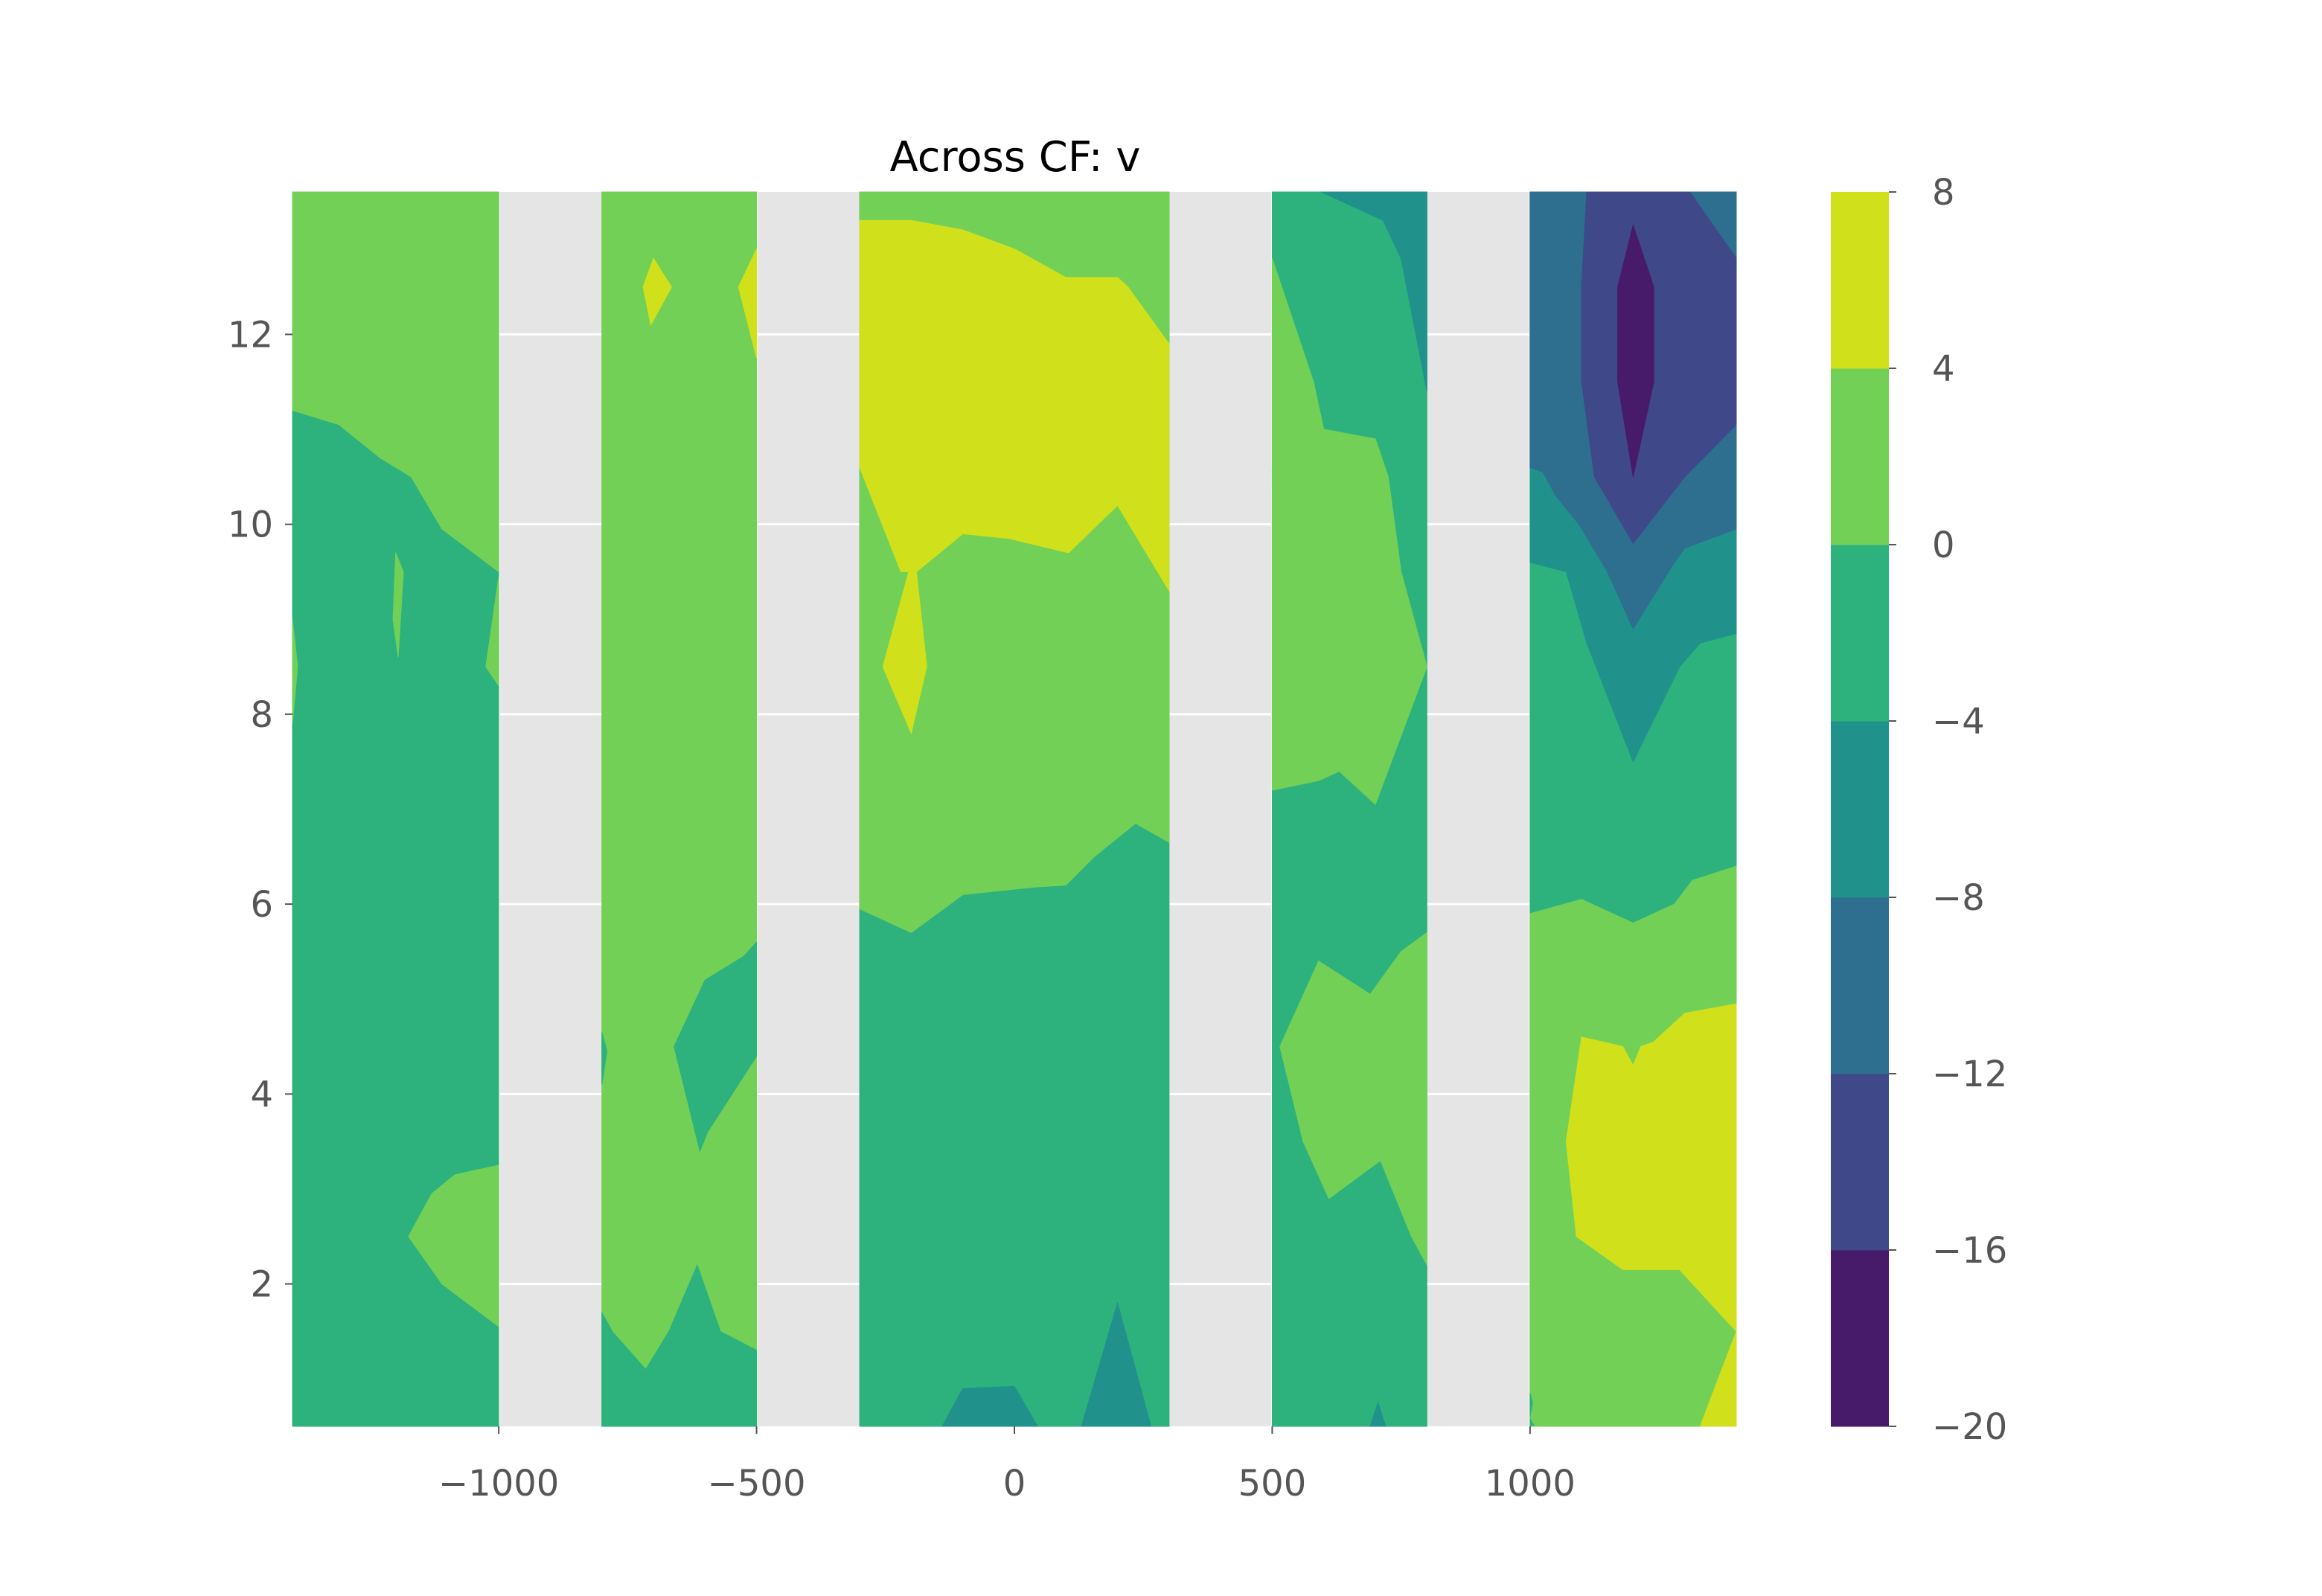 The width and height of the screenshot is (2322, 1596). What do you see at coordinates (1014, 157) in the screenshot?
I see `chart-title: Across CF: v` at bounding box center [1014, 157].